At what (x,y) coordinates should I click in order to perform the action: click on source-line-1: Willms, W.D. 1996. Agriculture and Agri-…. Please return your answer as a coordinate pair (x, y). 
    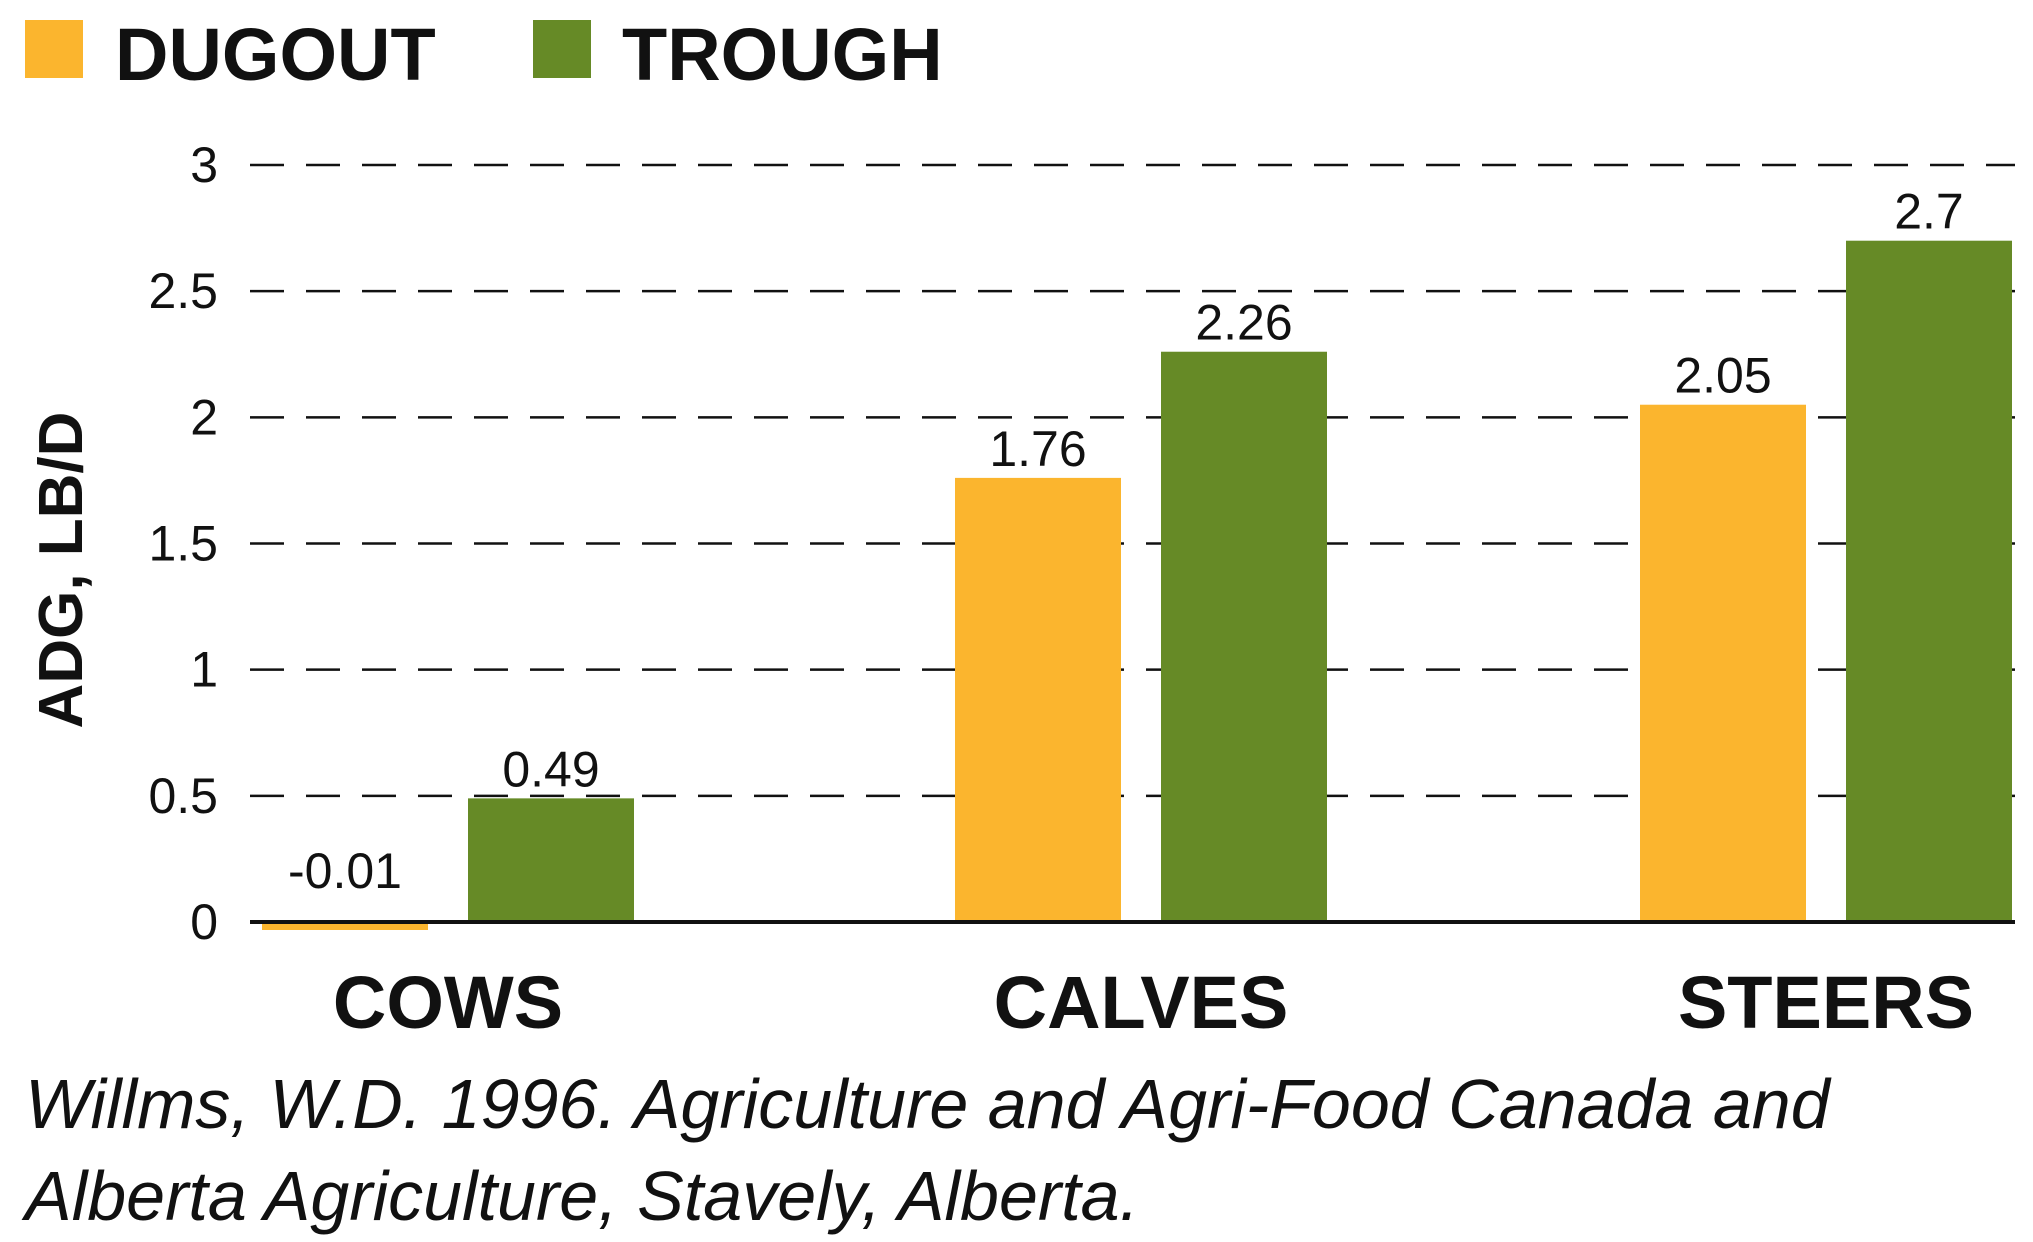
    Looking at the image, I should click on (928, 1104).